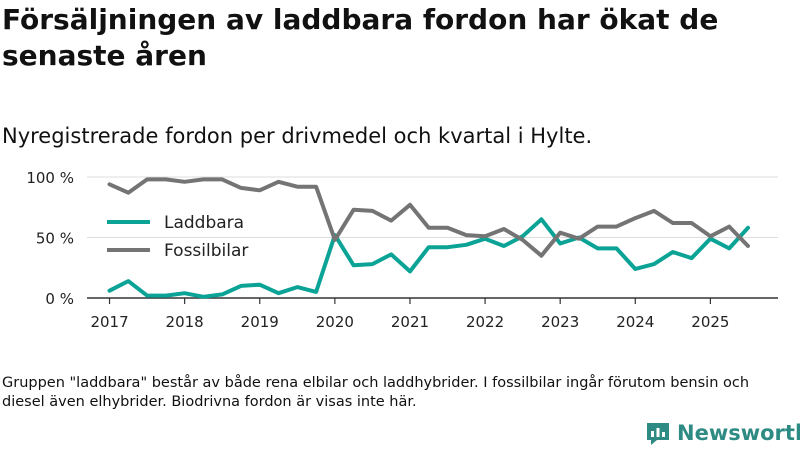 Image resolution: width=800 pixels, height=450 pixels. What do you see at coordinates (109, 322) in the screenshot?
I see `x-tick-label: 2017` at bounding box center [109, 322].